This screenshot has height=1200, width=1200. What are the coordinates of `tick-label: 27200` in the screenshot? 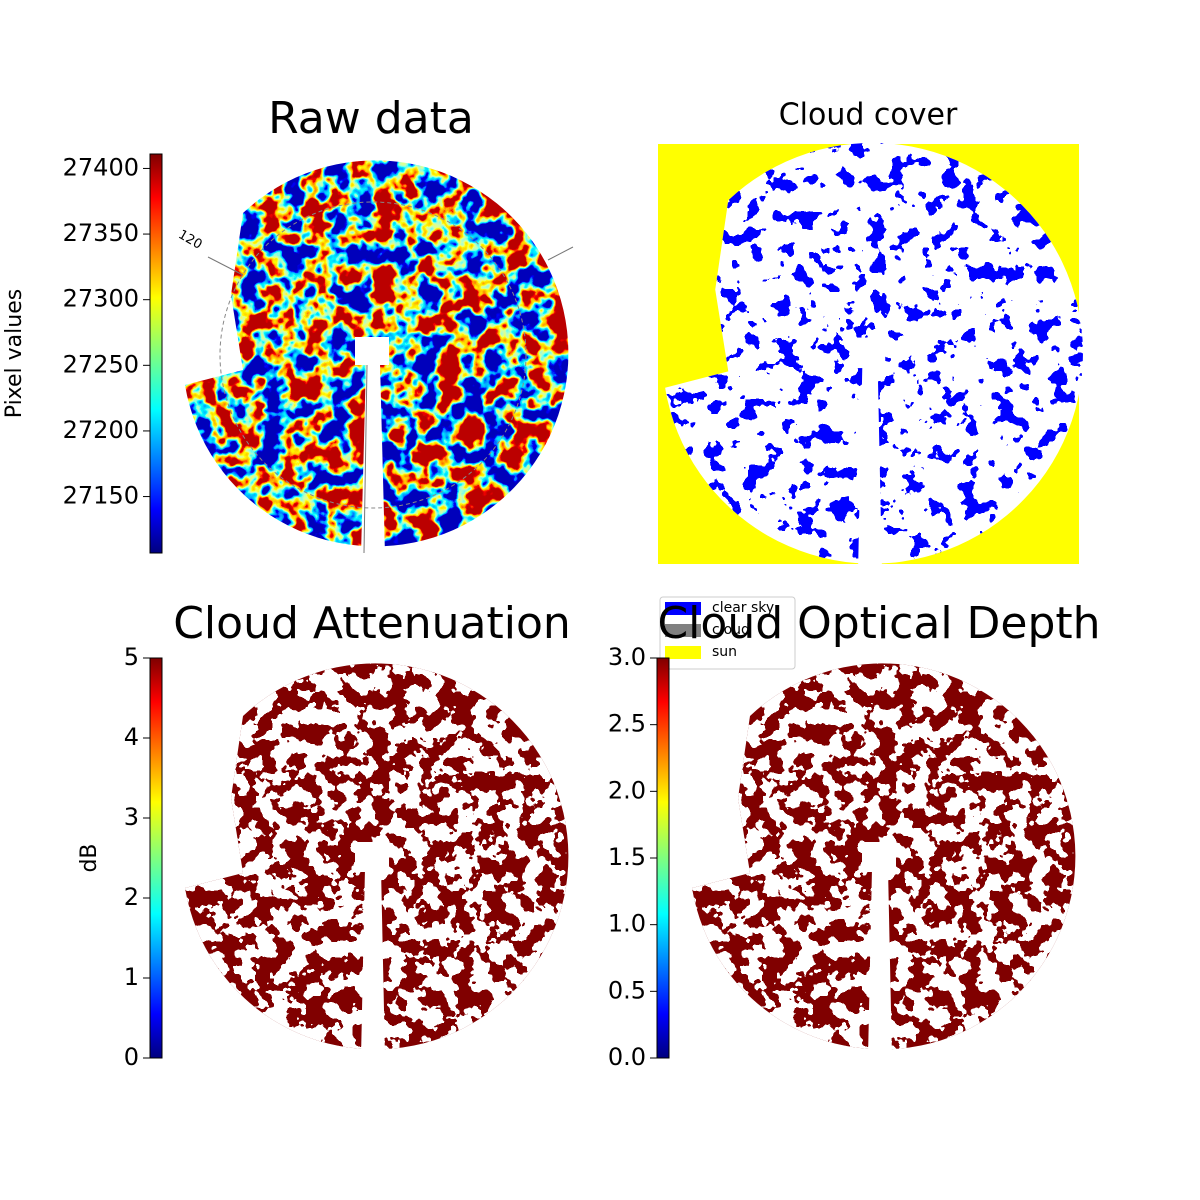 It's located at (101, 430).